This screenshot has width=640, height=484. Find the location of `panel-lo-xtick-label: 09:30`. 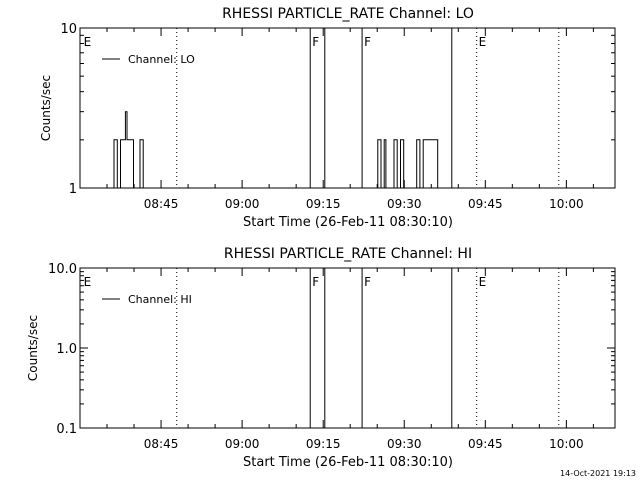

panel-lo-xtick-label: 09:30 is located at coordinates (404, 204).